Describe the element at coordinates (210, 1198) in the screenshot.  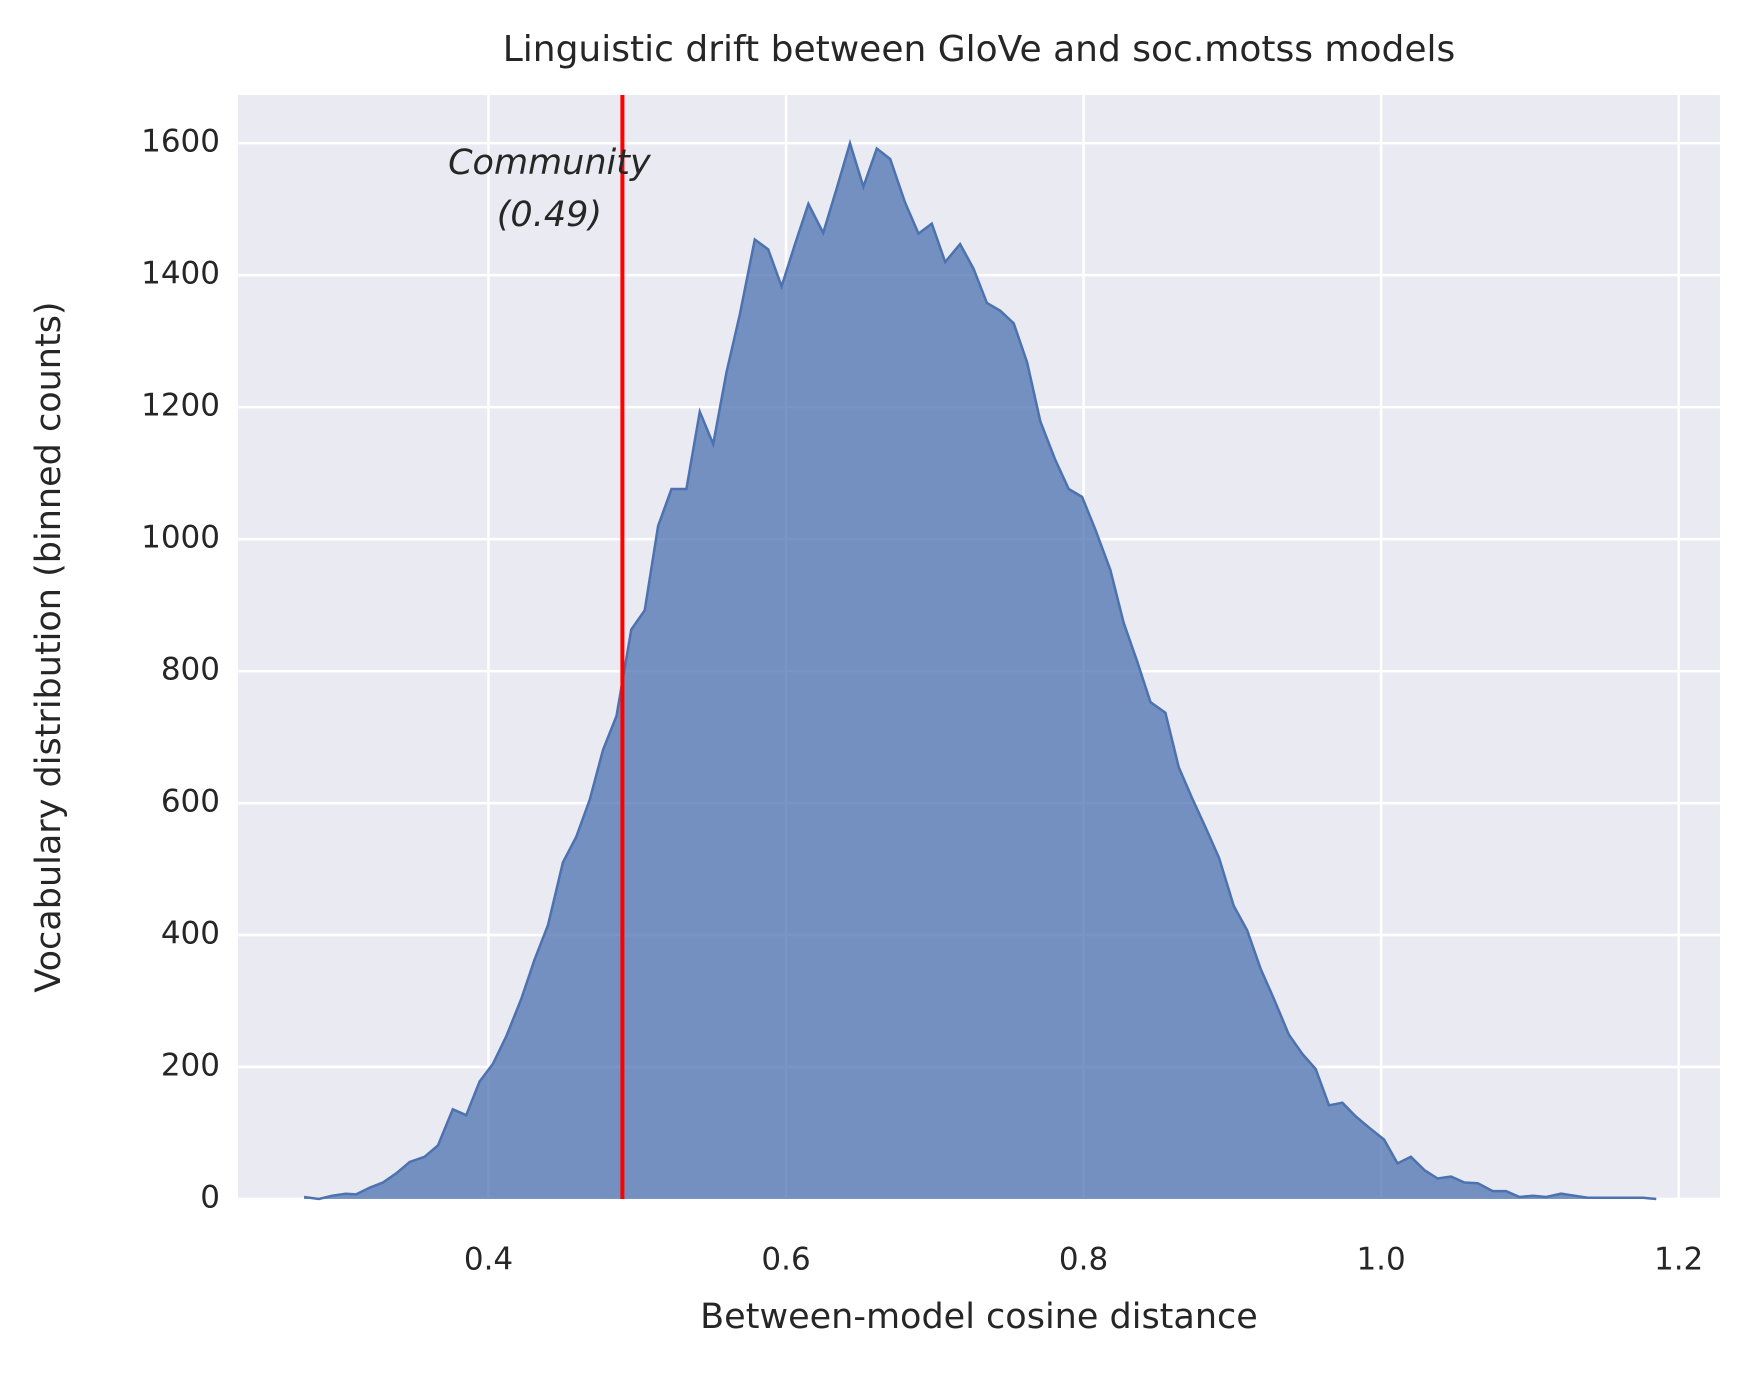
I see `y-tick-label: 0` at that location.